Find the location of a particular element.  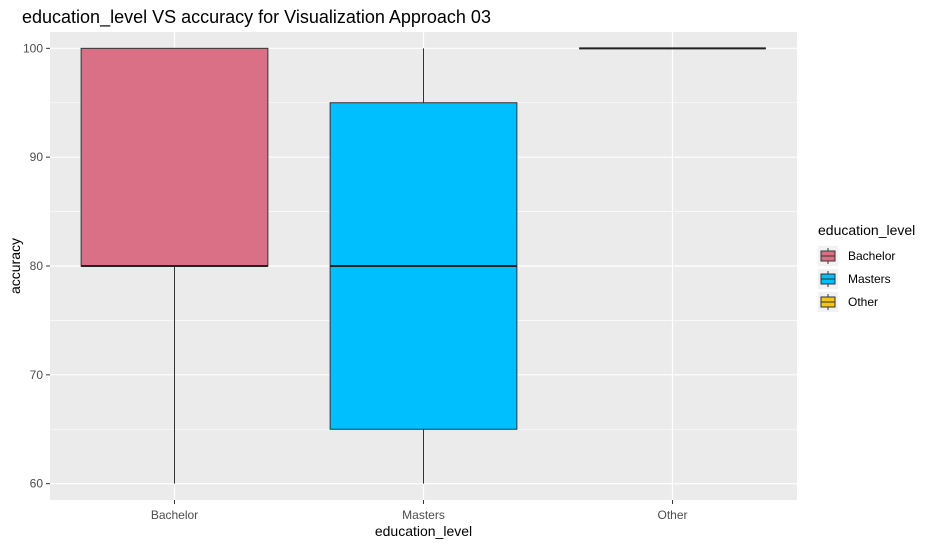

y-tick-label: 90 is located at coordinates (37, 157).